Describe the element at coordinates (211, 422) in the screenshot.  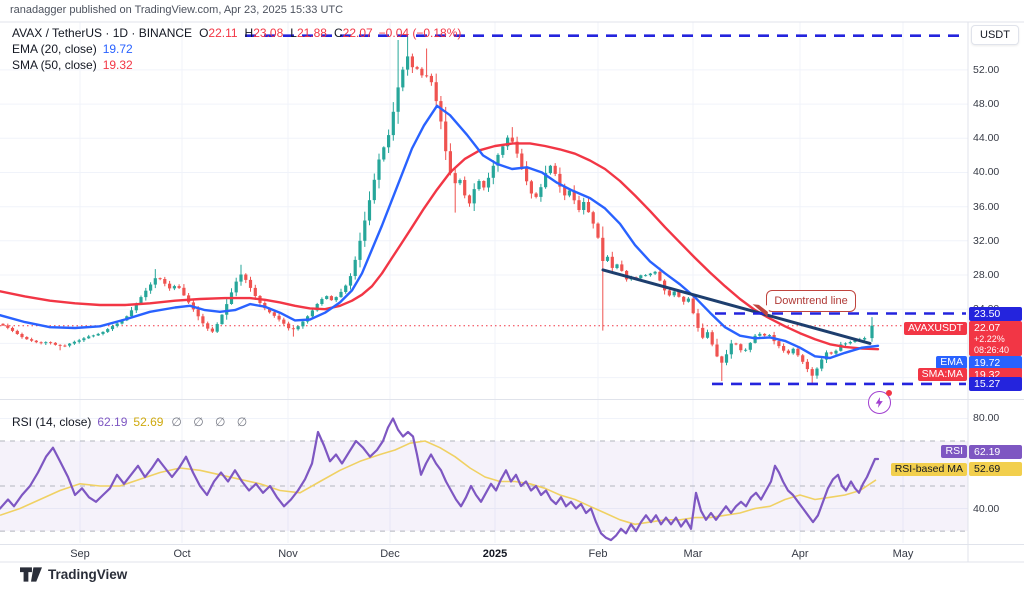
I see `rsi-hidden-args: ∅ ∅ ∅ ∅` at that location.